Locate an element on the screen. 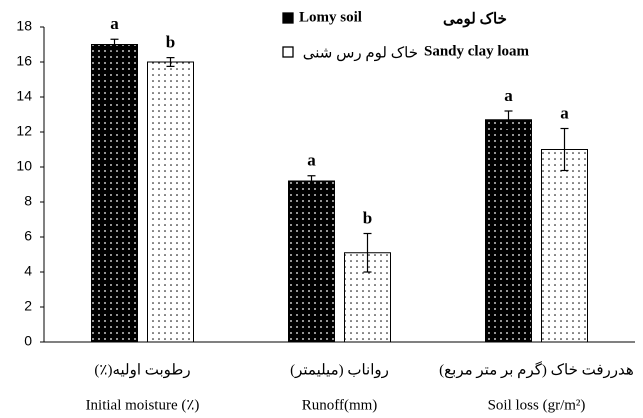  y-tick-label: 14 is located at coordinates (24, 96).